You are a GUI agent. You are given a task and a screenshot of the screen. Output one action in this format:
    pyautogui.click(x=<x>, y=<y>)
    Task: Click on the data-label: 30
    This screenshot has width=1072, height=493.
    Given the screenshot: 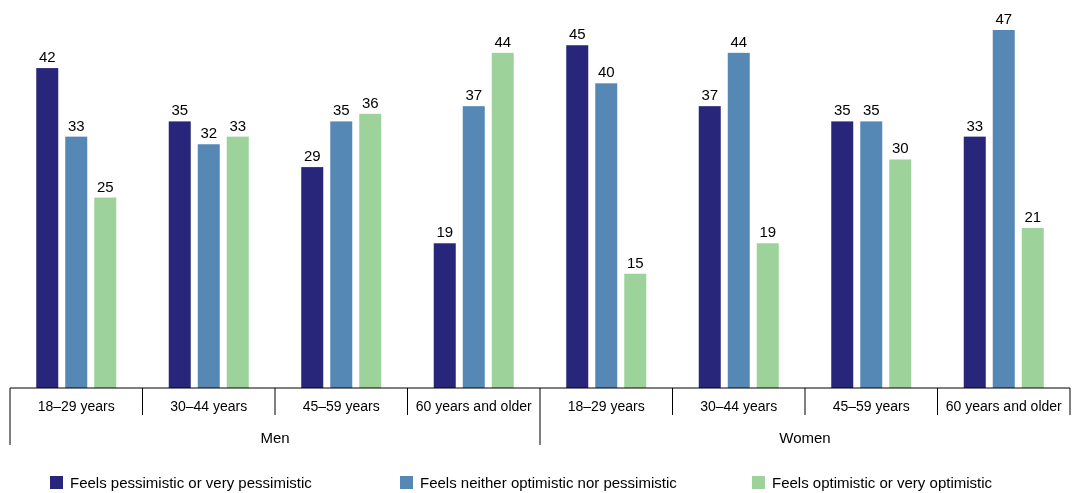 What is the action you would take?
    pyautogui.click(x=900, y=148)
    